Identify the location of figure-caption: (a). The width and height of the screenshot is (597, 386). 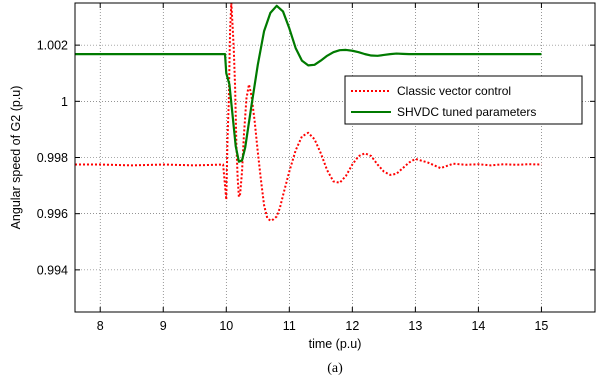
(335, 368).